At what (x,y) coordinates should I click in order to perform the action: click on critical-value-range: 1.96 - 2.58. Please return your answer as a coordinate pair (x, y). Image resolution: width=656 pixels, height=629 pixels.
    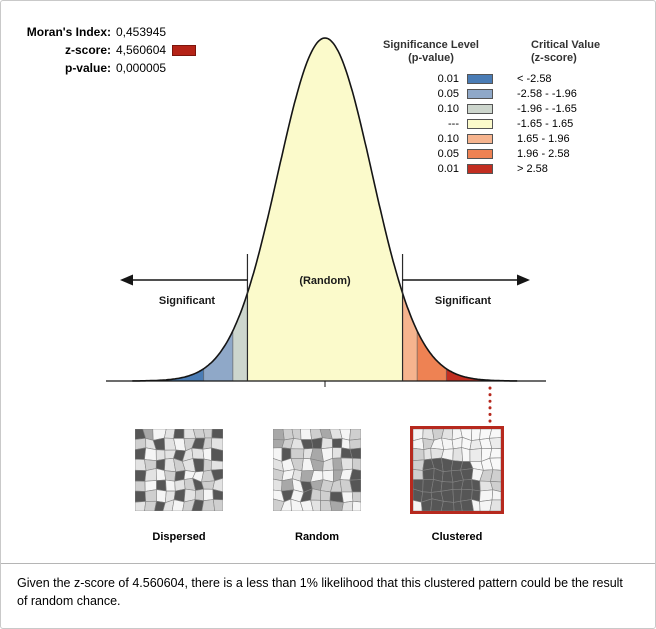
    Looking at the image, I should click on (543, 153).